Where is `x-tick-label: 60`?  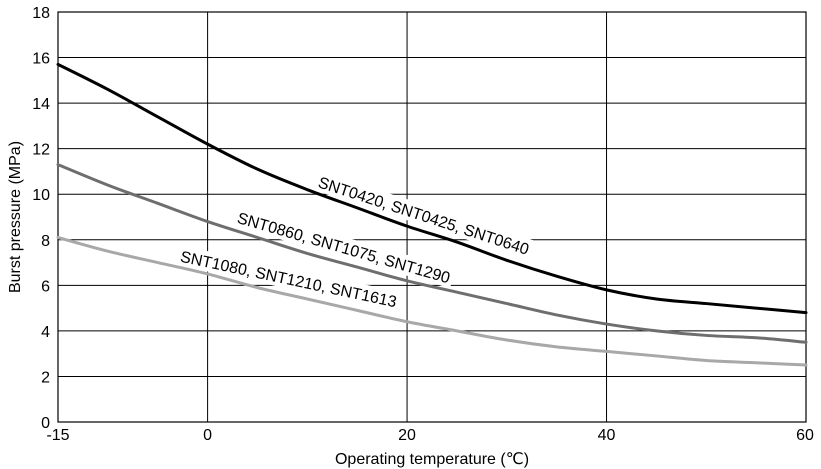
x-tick-label: 60 is located at coordinates (805, 435).